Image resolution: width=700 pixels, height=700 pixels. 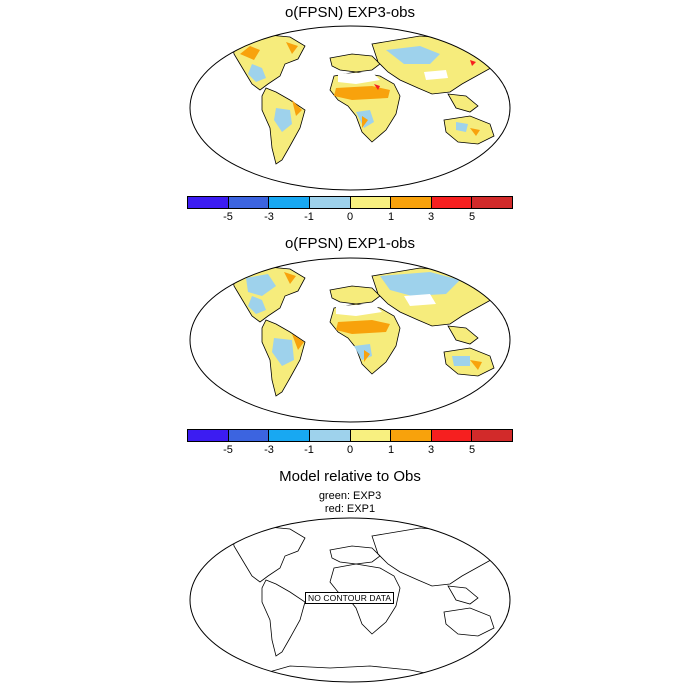 I want to click on panel-1-land, so click(x=366, y=99).